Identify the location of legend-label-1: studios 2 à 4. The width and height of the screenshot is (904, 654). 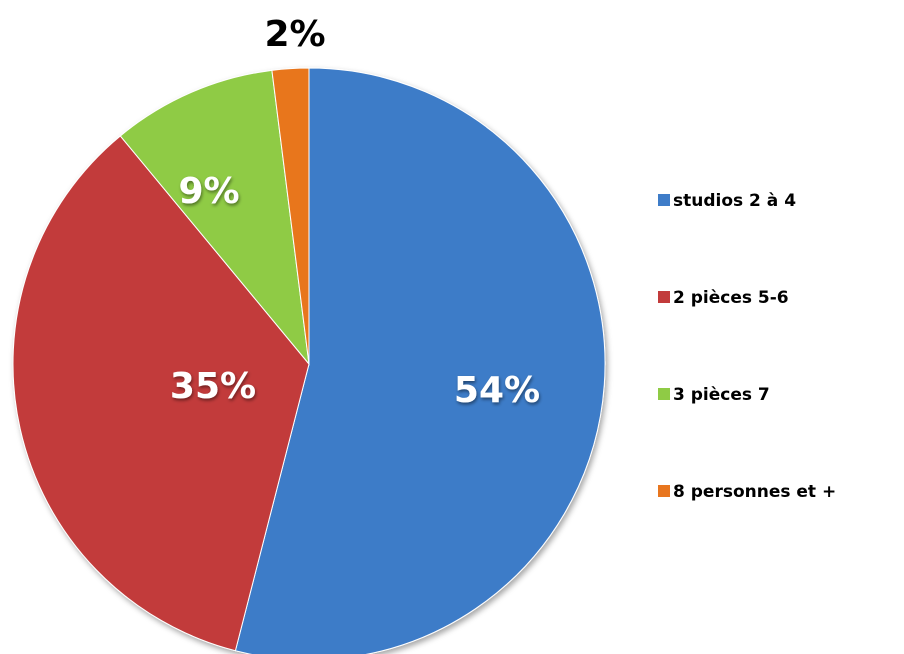
(734, 201).